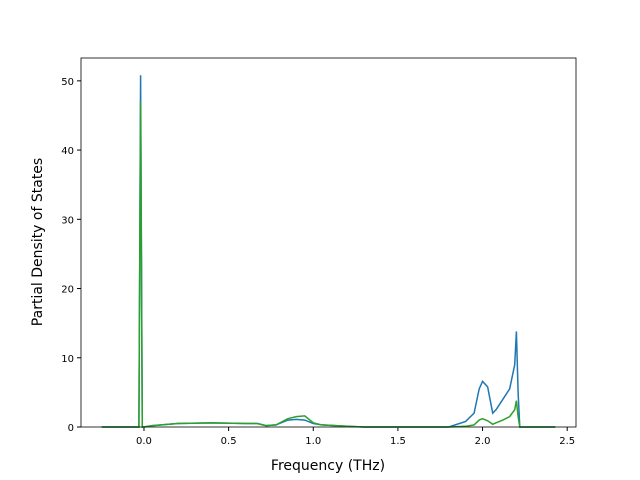  What do you see at coordinates (67, 82) in the screenshot?
I see `y-tick-label: 50` at bounding box center [67, 82].